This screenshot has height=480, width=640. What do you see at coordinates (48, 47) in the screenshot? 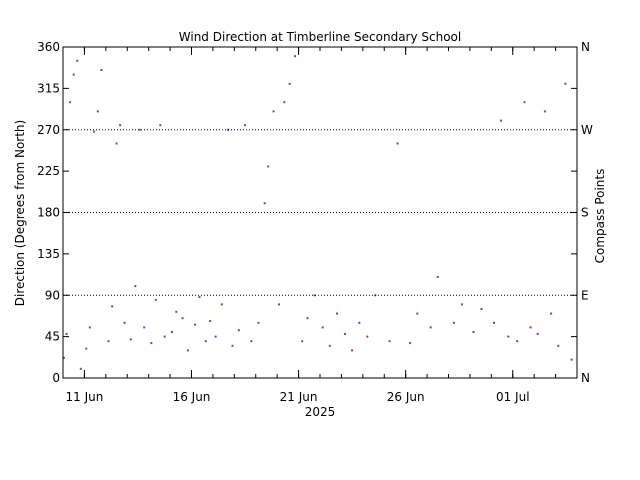
I see `y-tick-label: 360` at bounding box center [48, 47].